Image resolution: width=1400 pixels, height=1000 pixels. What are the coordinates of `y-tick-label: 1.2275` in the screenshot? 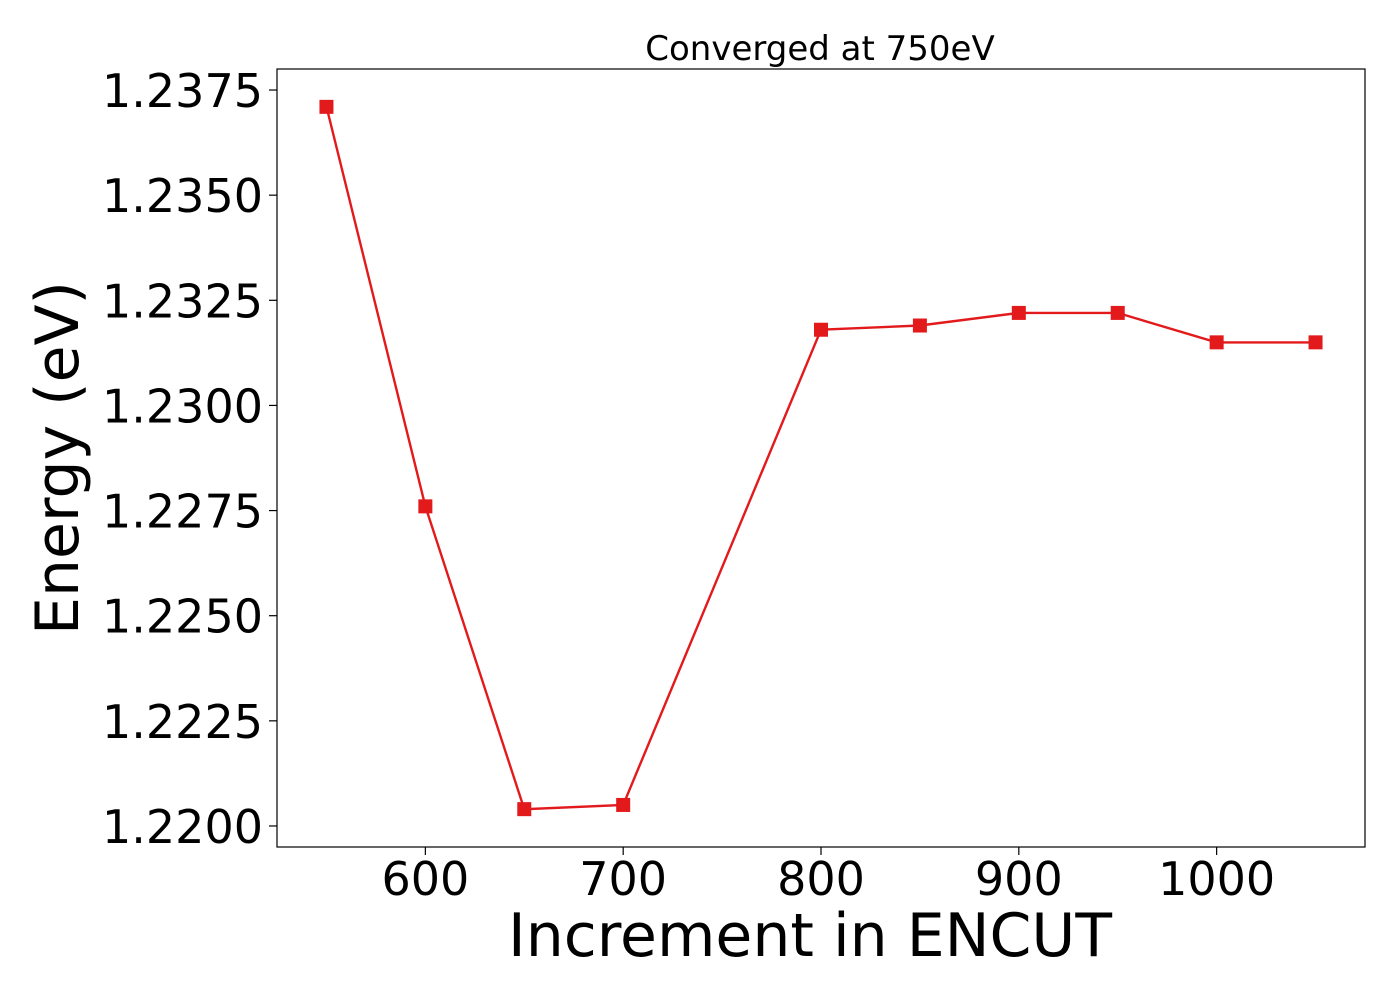 It's located at (182, 512).